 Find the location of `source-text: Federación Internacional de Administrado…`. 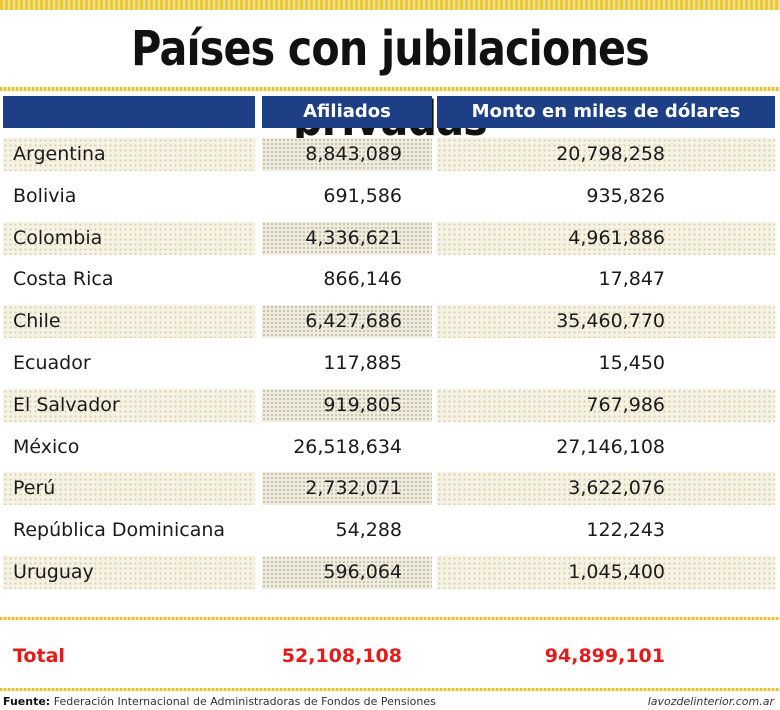

source-text: Federación Internacional de Administrado… is located at coordinates (244, 701).